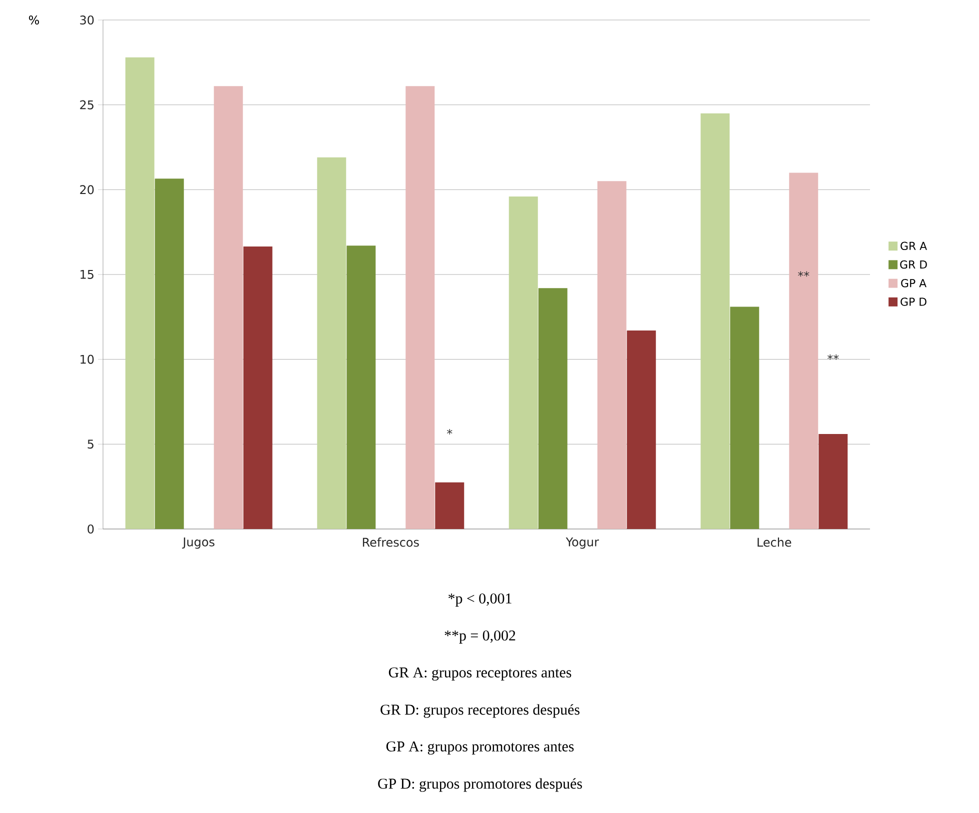 The height and width of the screenshot is (813, 979). I want to click on annotation: *, so click(449, 431).